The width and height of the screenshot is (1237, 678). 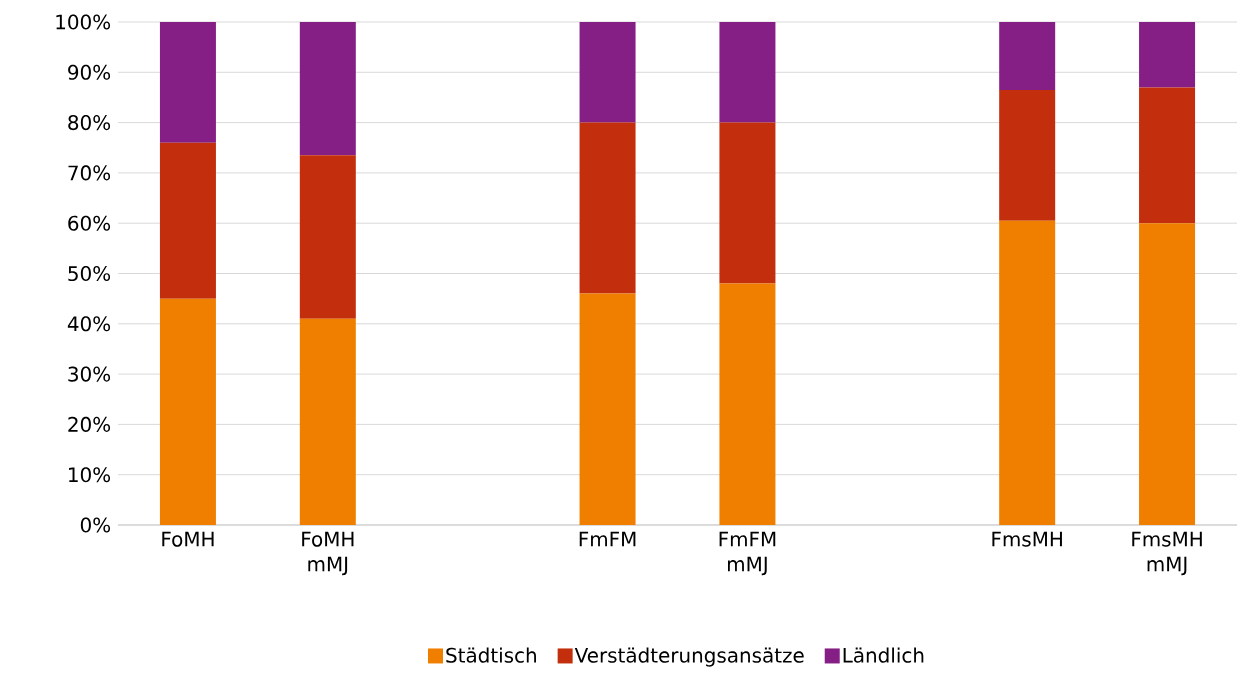 I want to click on y-tick-label: 20%, so click(x=89, y=424).